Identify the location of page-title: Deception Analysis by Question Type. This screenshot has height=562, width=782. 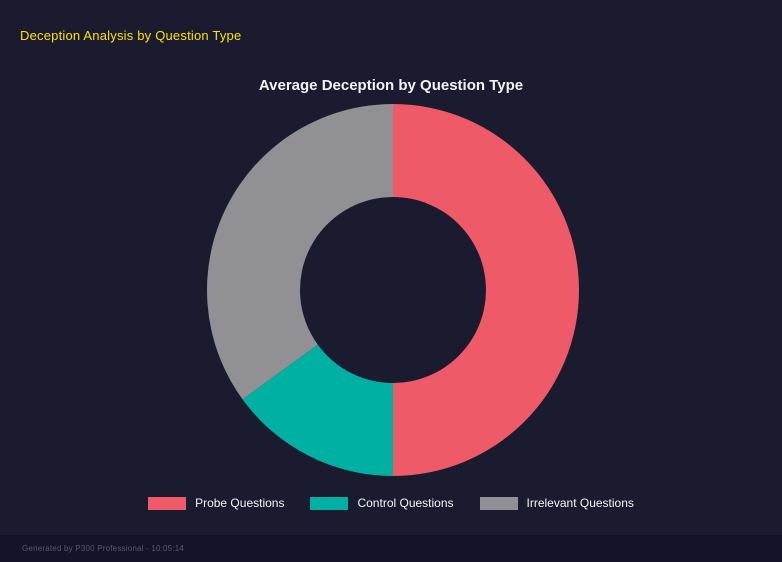
(131, 35).